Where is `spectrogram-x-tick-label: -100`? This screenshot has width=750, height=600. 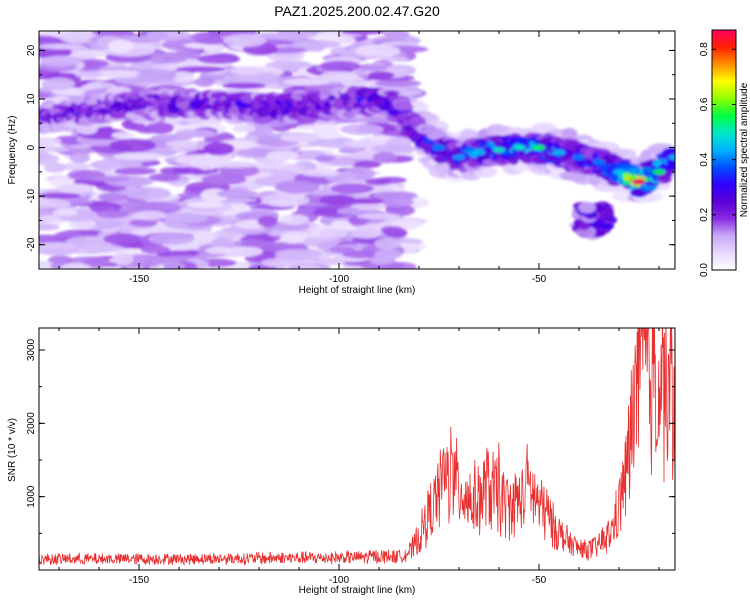 spectrogram-x-tick-label: -100 is located at coordinates (339, 279).